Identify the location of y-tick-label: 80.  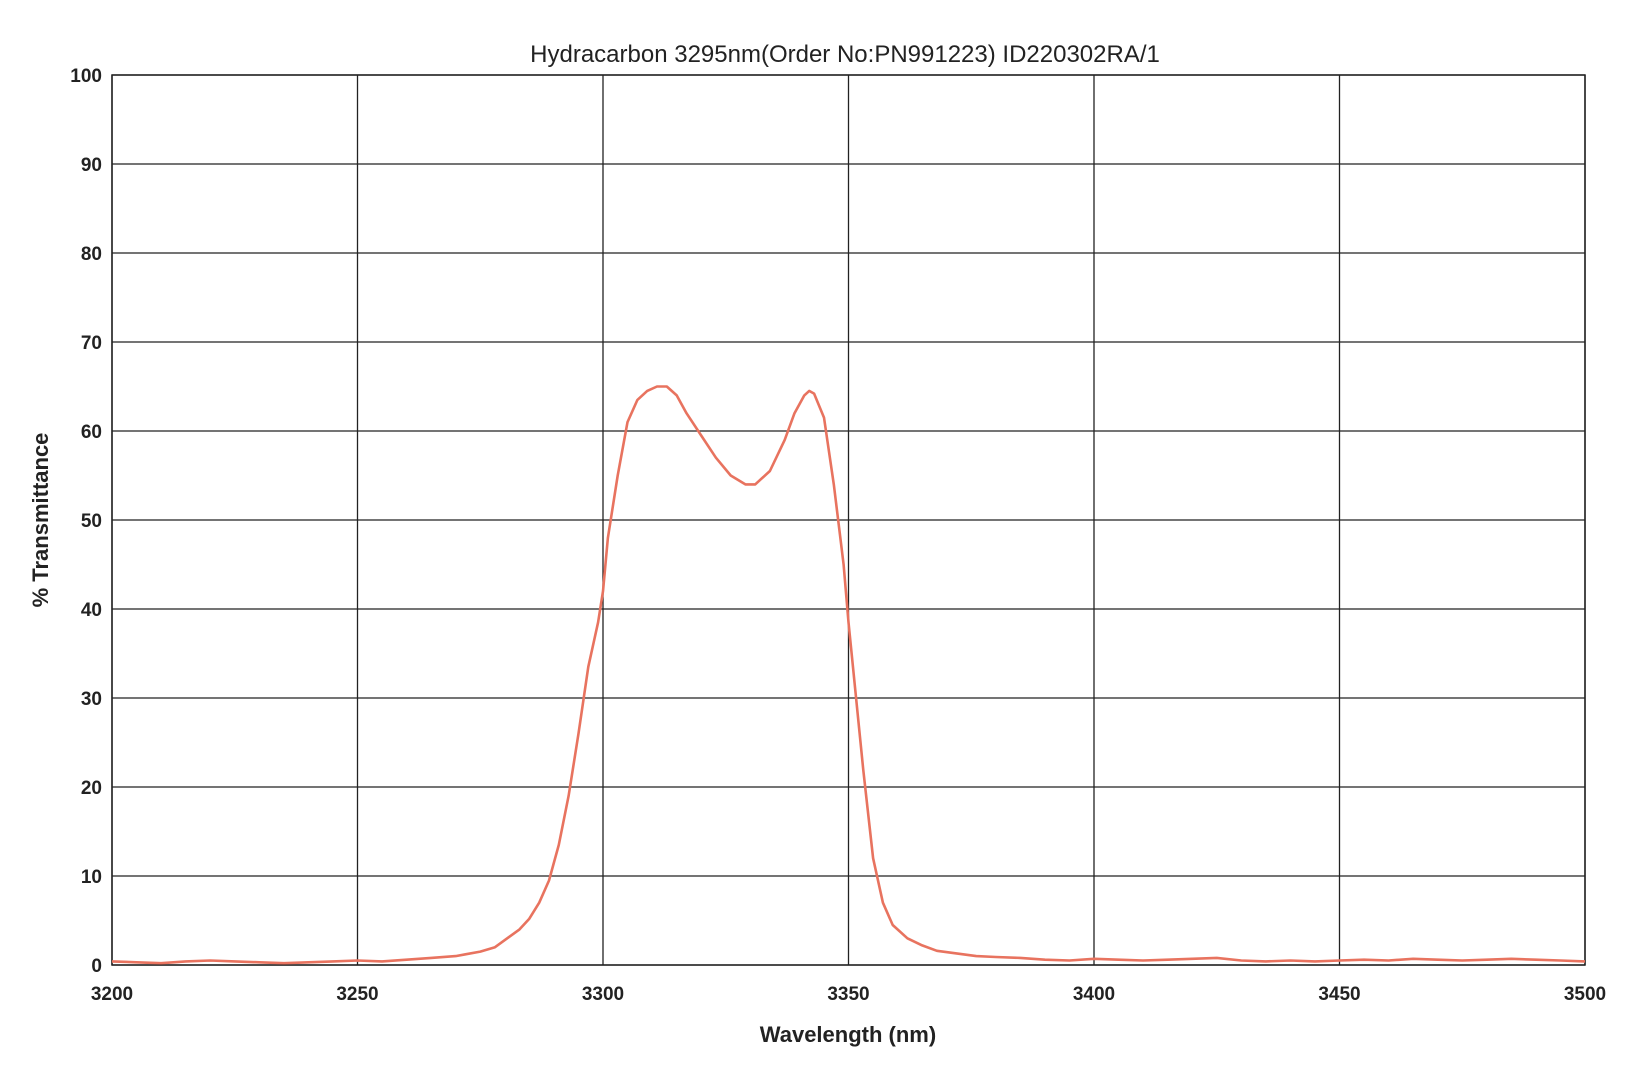
(91, 254).